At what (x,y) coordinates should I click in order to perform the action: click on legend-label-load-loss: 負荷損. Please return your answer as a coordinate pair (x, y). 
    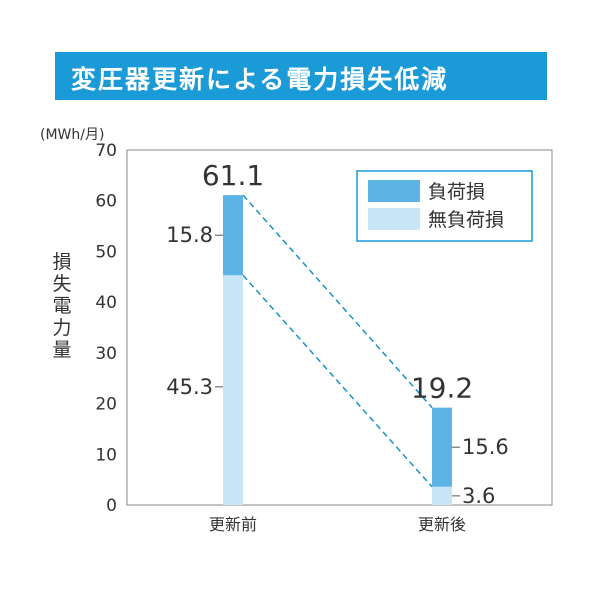
    Looking at the image, I should click on (456, 192).